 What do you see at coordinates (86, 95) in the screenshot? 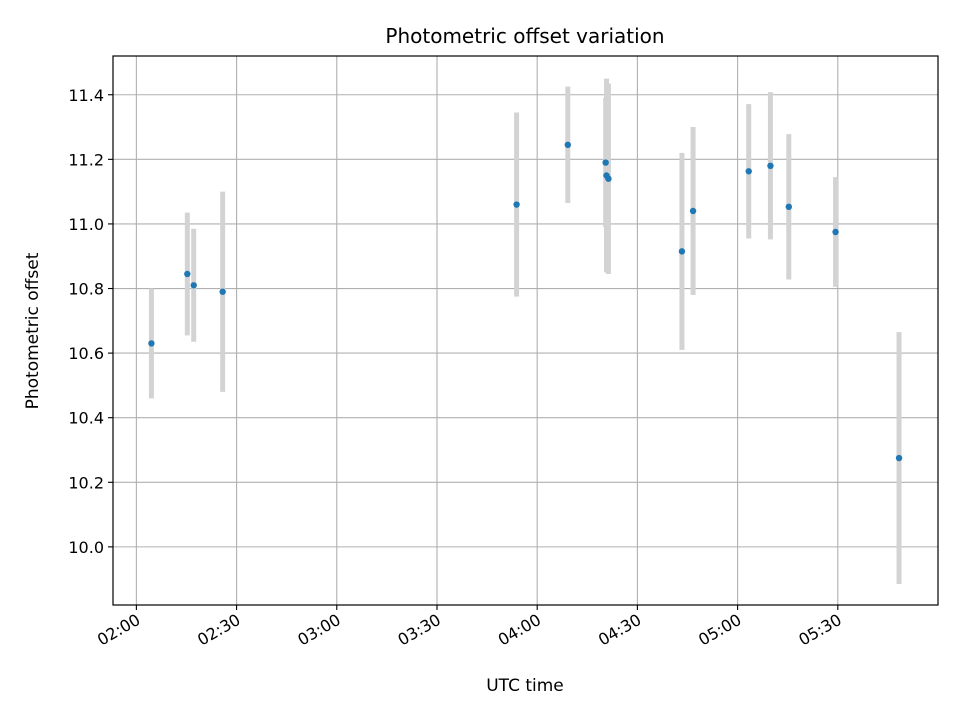
I see `y-tick-label: 11.4` at bounding box center [86, 95].